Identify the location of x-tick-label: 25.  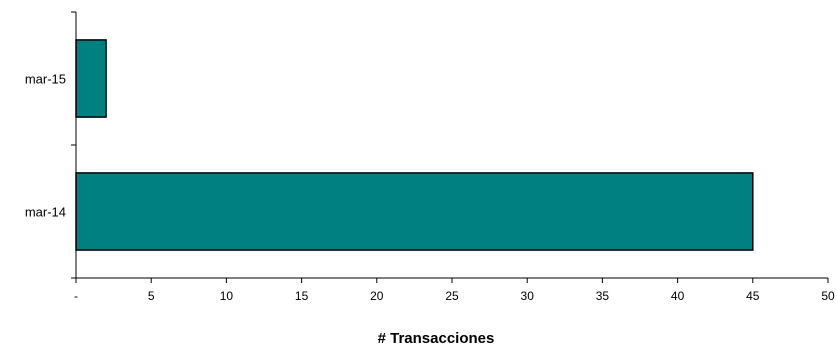
(452, 296).